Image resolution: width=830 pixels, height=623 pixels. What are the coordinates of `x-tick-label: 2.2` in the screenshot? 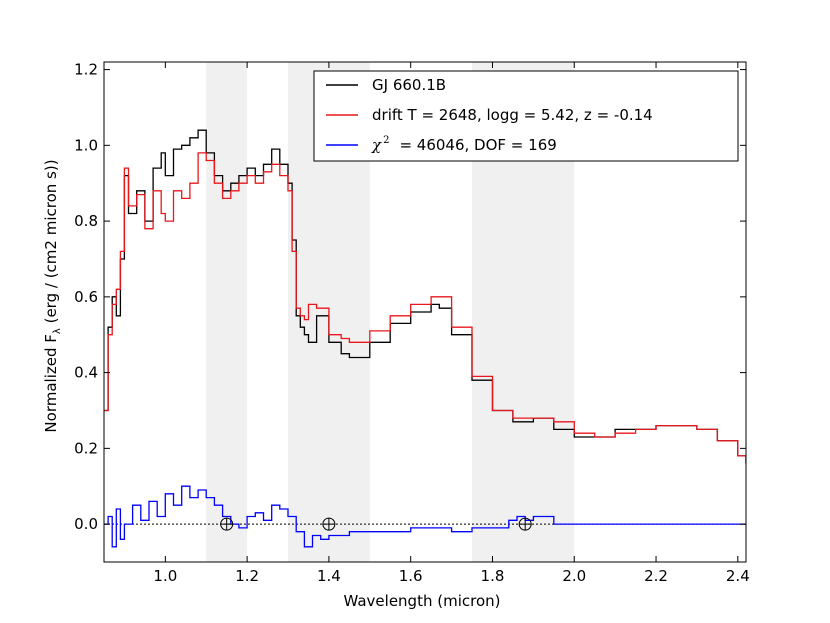 It's located at (656, 576).